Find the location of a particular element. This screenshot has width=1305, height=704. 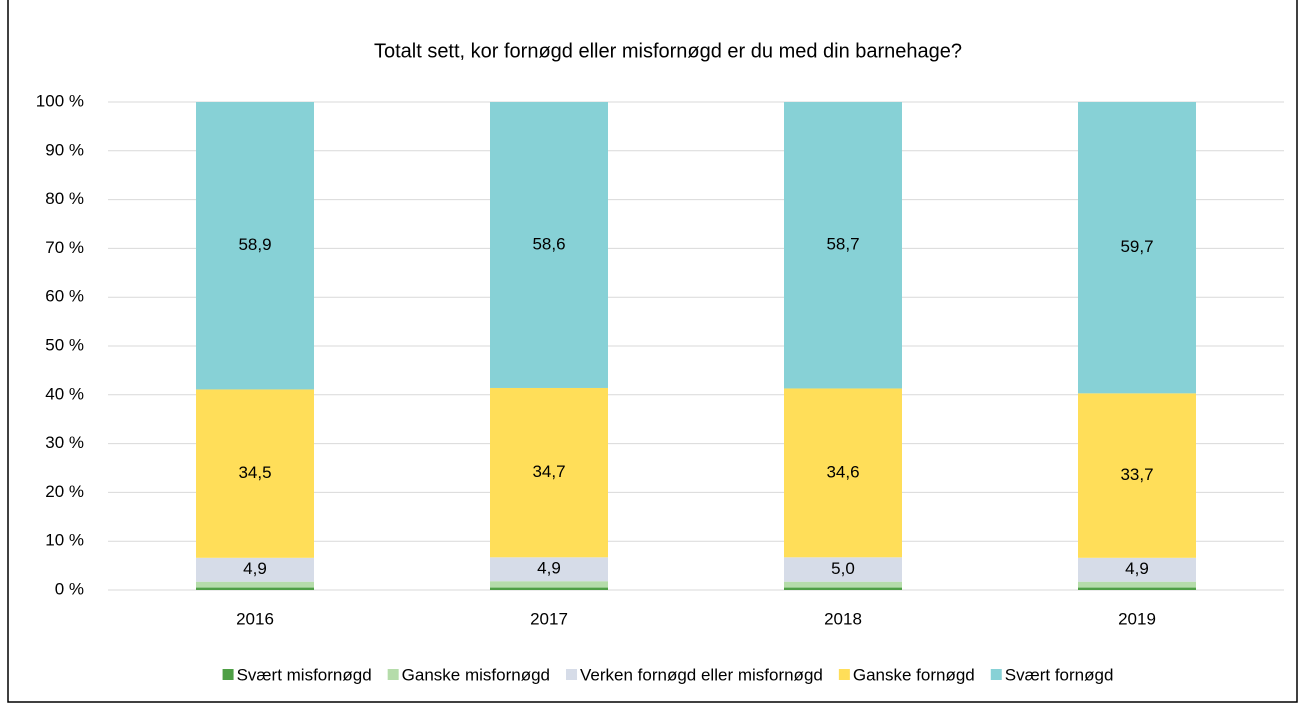

x-tick-label: 2018 is located at coordinates (843, 618).